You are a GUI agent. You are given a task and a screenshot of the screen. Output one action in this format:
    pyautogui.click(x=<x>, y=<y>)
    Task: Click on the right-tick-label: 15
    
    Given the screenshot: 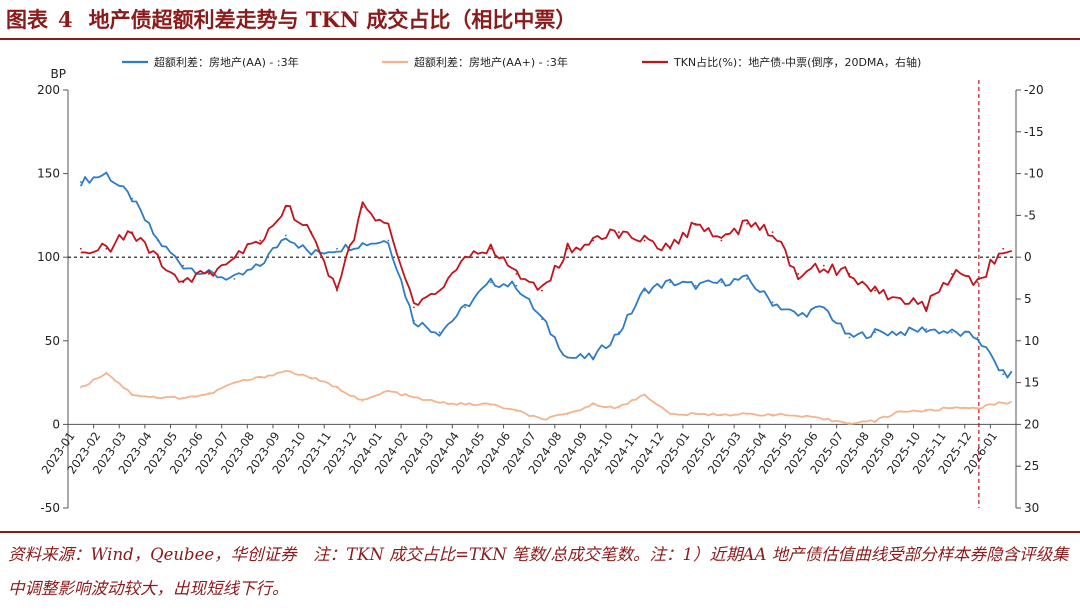 What is the action you would take?
    pyautogui.click(x=1031, y=383)
    